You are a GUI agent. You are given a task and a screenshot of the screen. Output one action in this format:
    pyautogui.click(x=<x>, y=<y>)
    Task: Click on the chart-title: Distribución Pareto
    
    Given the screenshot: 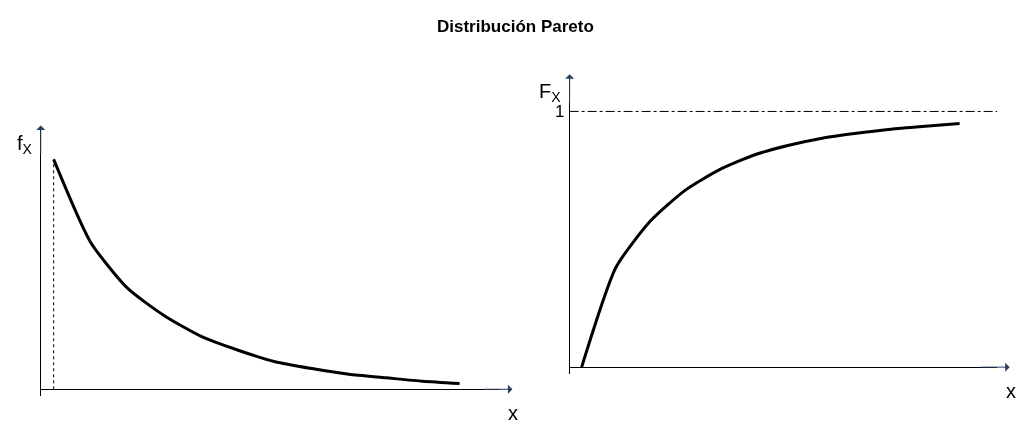 What is the action you would take?
    pyautogui.click(x=515, y=26)
    